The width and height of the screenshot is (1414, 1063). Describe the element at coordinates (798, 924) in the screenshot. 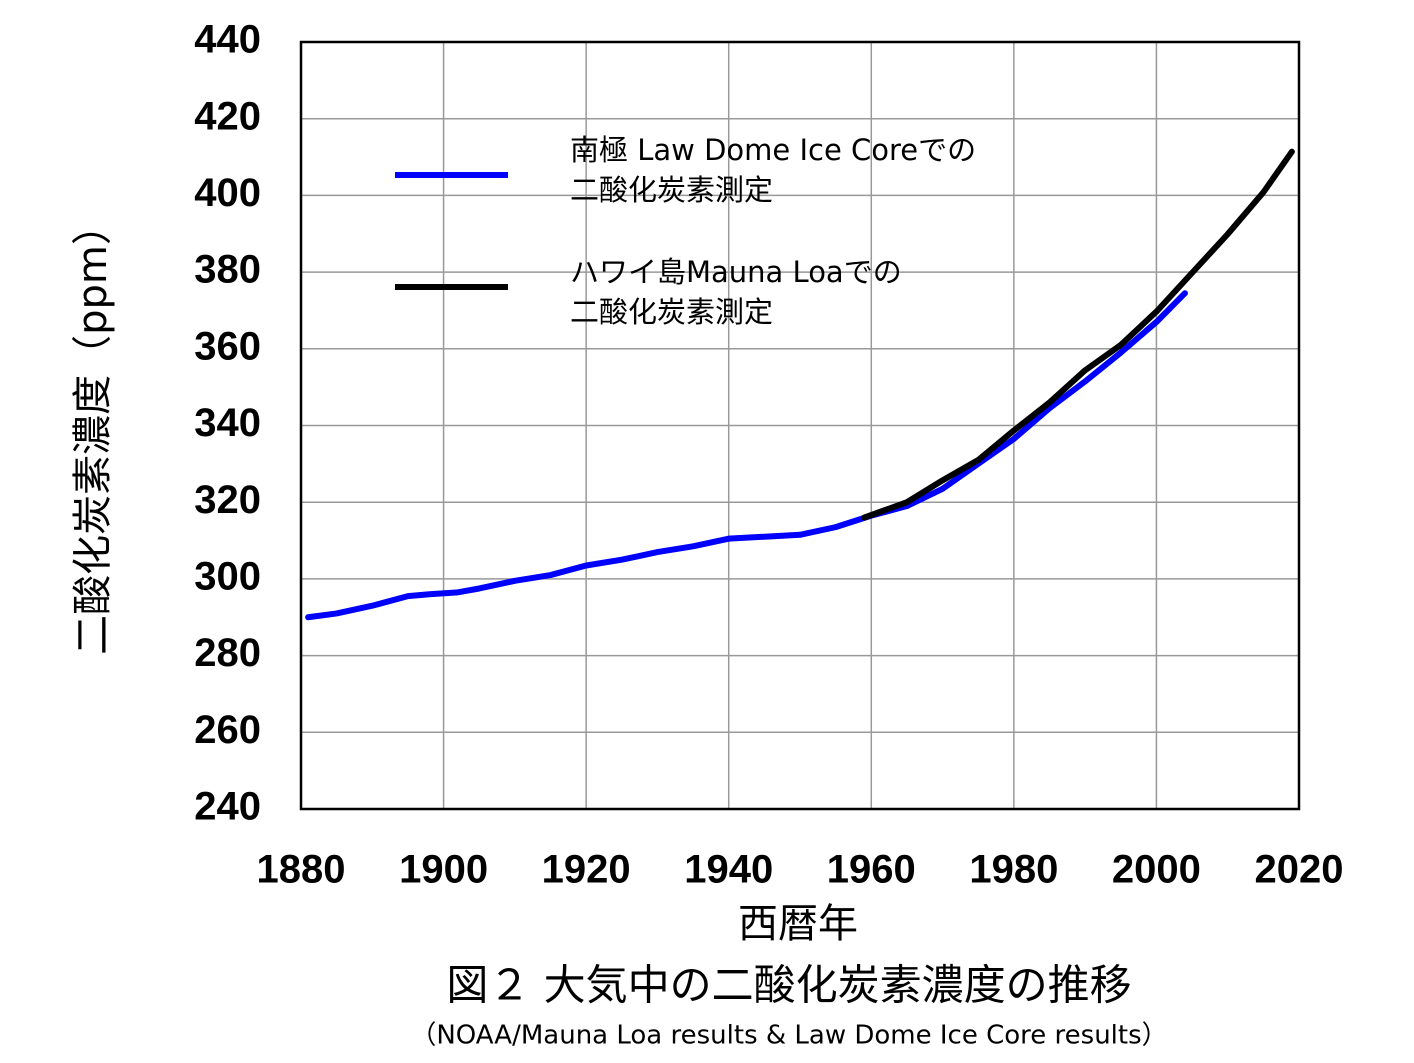

I see `x-axis-label: 西暦年` at that location.